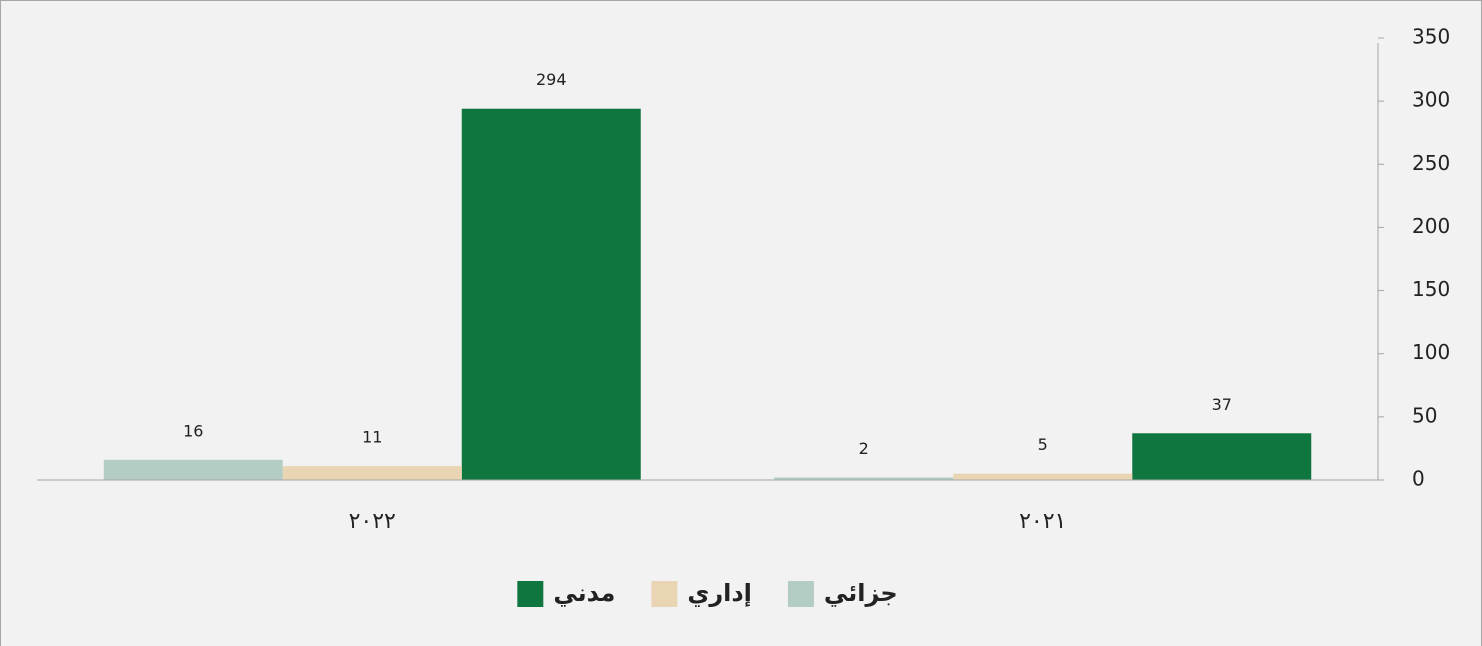 The image size is (1482, 646). Describe the element at coordinates (1042, 521) in the screenshot. I see `x-tick-label: ٢٠٢١` at that location.